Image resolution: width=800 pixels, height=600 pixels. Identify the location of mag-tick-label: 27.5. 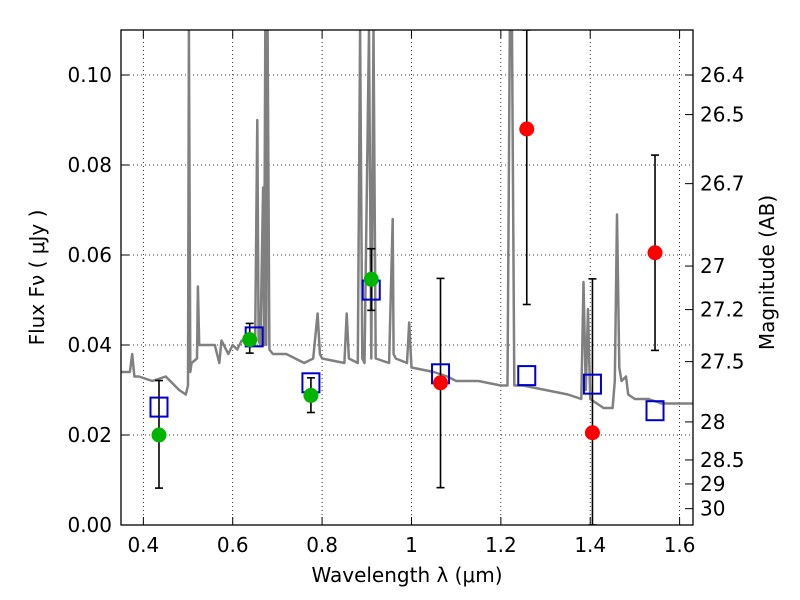
(722, 362).